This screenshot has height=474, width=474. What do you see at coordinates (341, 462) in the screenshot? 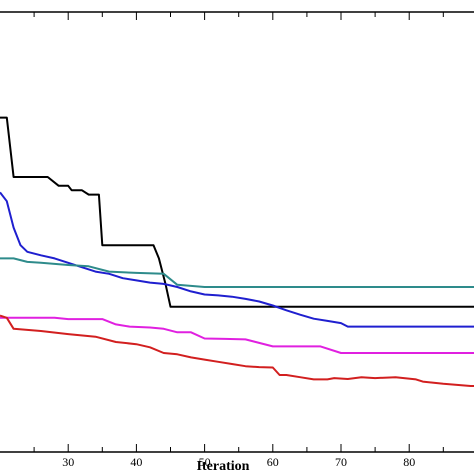
I see `x-tick-label: 70` at bounding box center [341, 462].